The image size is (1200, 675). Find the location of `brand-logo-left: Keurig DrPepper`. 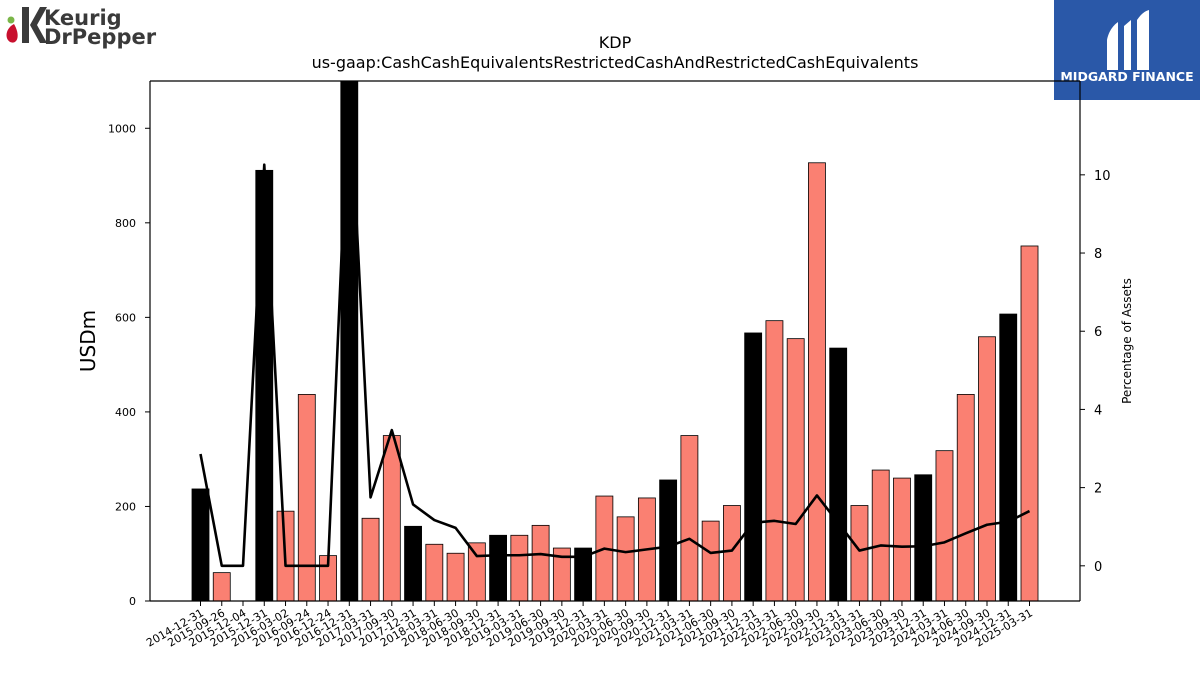

brand-logo-left: Keurig DrPepper is located at coordinates (81, 27).